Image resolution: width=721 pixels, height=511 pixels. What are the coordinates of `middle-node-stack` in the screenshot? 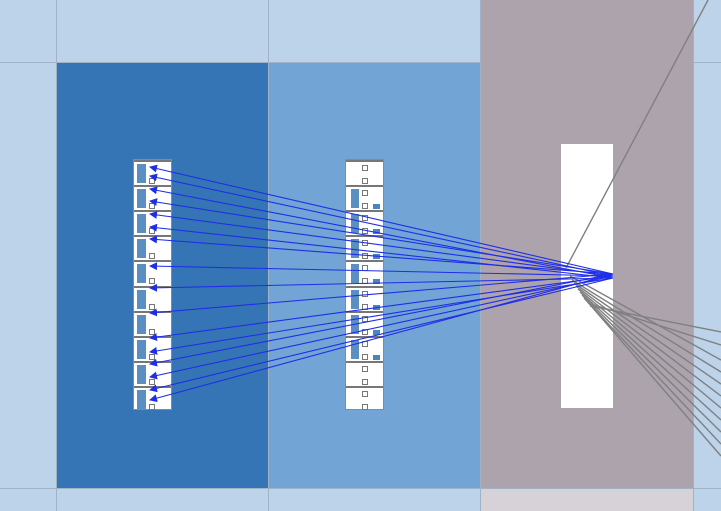 It's located at (364, 284).